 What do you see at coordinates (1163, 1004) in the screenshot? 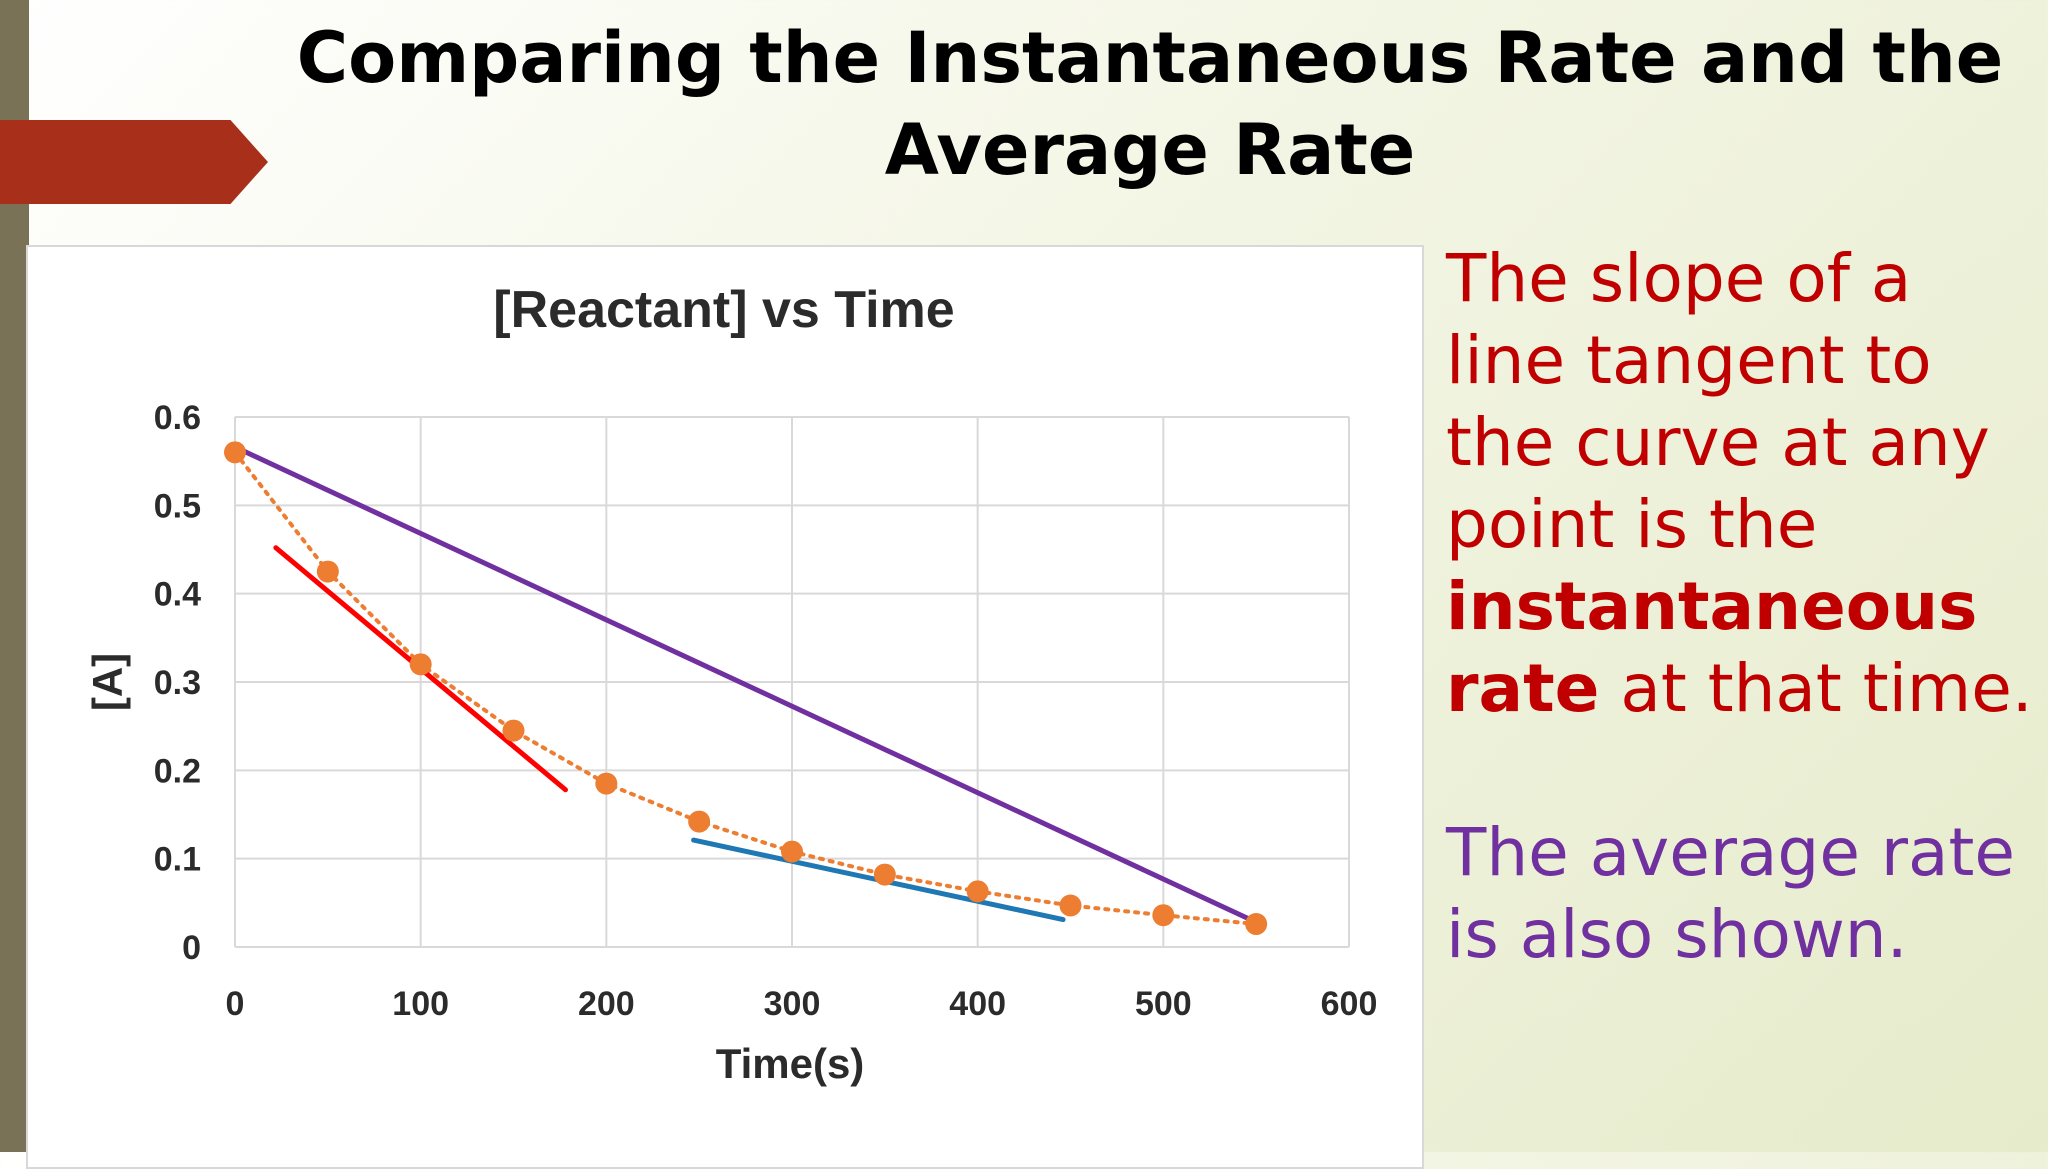
I see `x-tick-label: 500` at bounding box center [1163, 1004].